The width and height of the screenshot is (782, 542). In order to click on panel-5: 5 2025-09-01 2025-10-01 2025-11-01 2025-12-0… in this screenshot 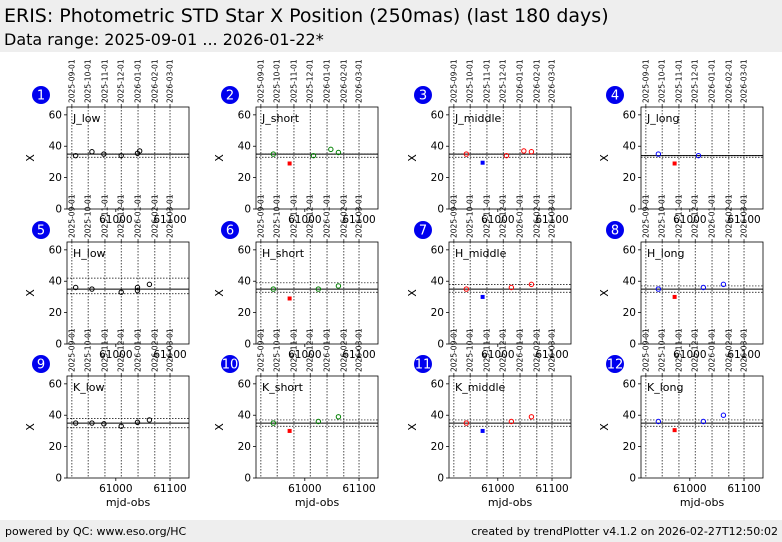, I will do `click(107, 277)`.